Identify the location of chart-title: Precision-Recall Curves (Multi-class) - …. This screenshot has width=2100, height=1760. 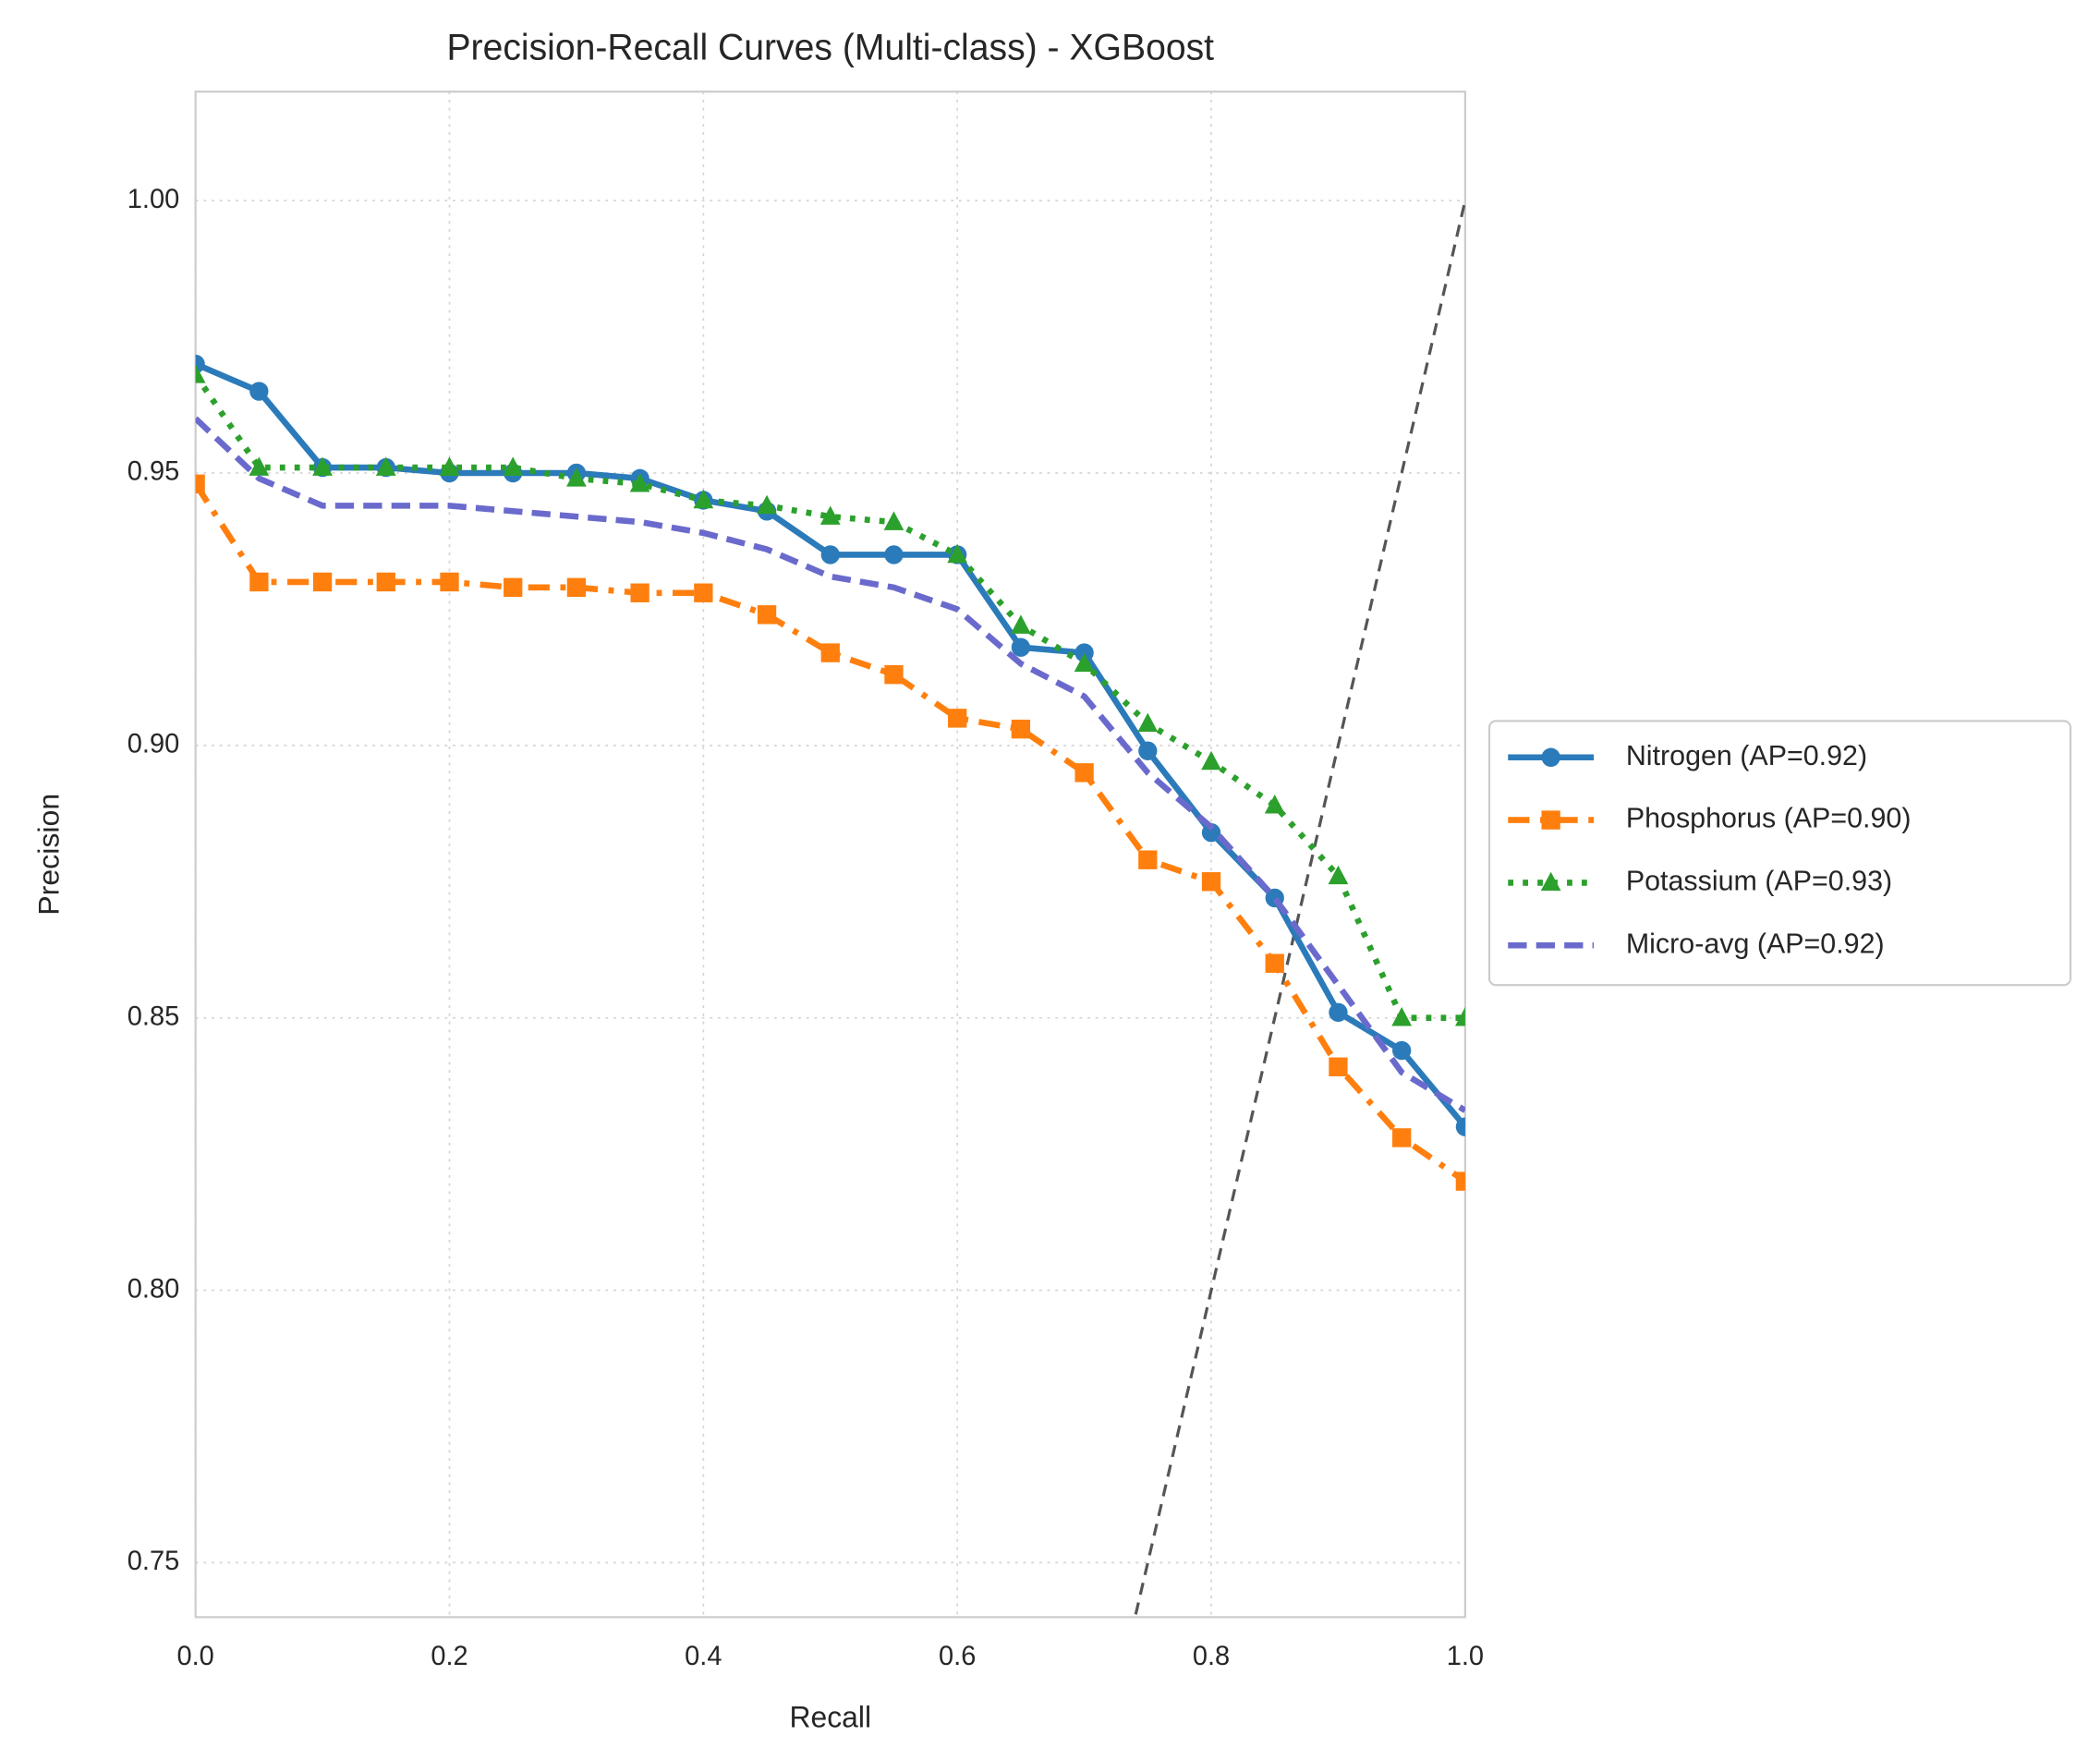
(830, 47).